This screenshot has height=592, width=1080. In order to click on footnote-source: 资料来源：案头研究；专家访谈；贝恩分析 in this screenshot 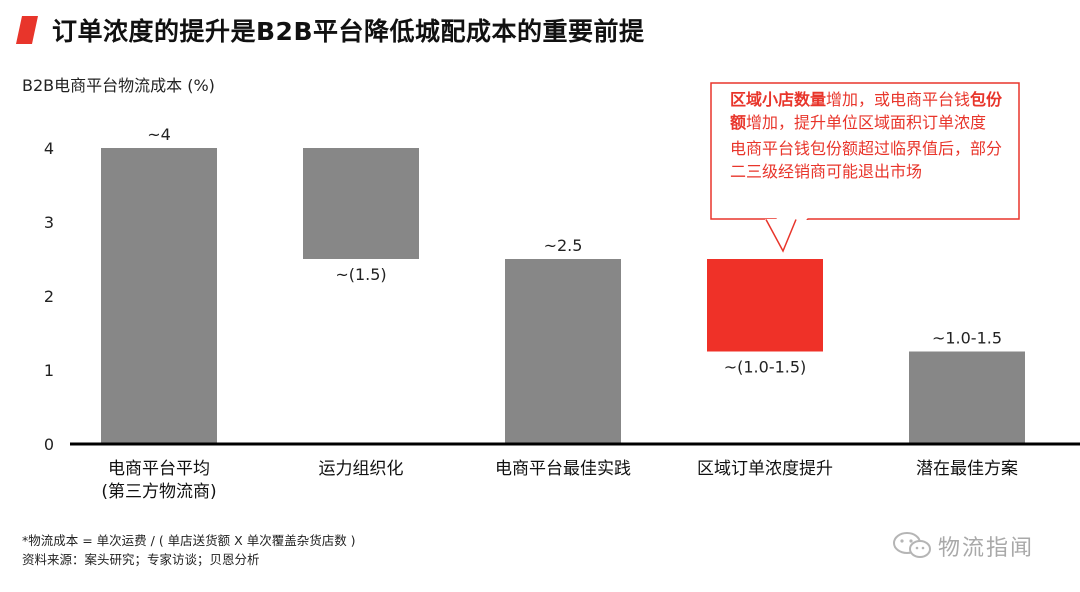, I will do `click(141, 559)`.